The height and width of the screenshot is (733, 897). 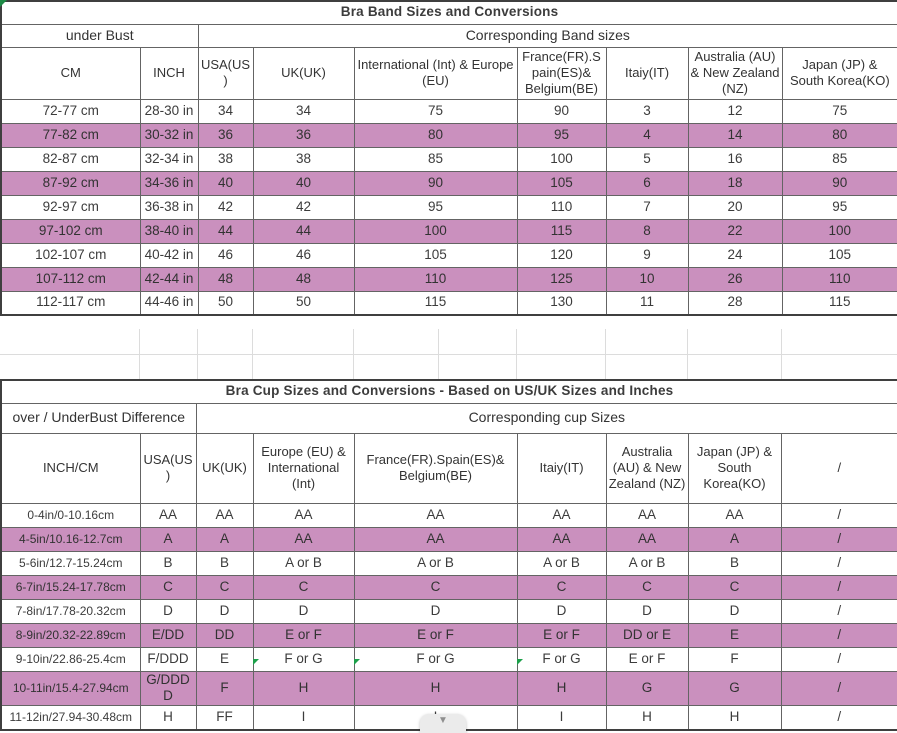 What do you see at coordinates (838, 468) in the screenshot?
I see `column-header: /` at bounding box center [838, 468].